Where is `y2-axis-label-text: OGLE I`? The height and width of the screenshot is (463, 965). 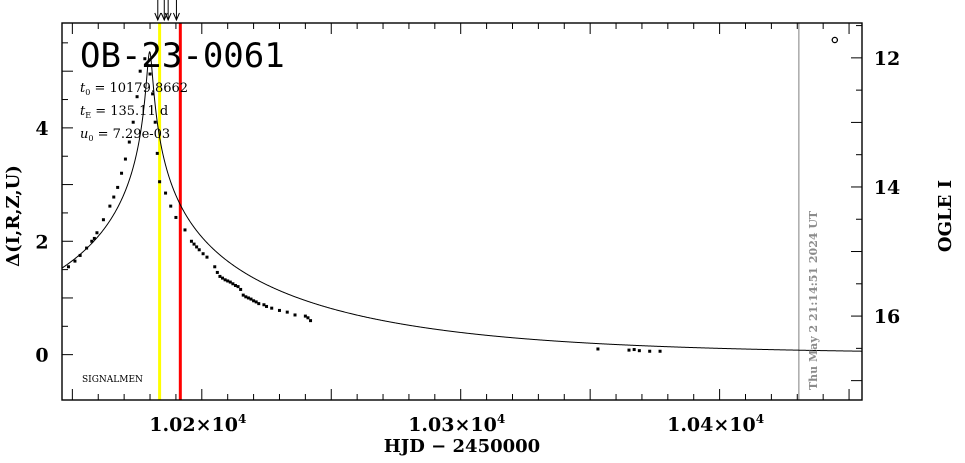
y2-axis-label-text: OGLE I is located at coordinates (945, 216).